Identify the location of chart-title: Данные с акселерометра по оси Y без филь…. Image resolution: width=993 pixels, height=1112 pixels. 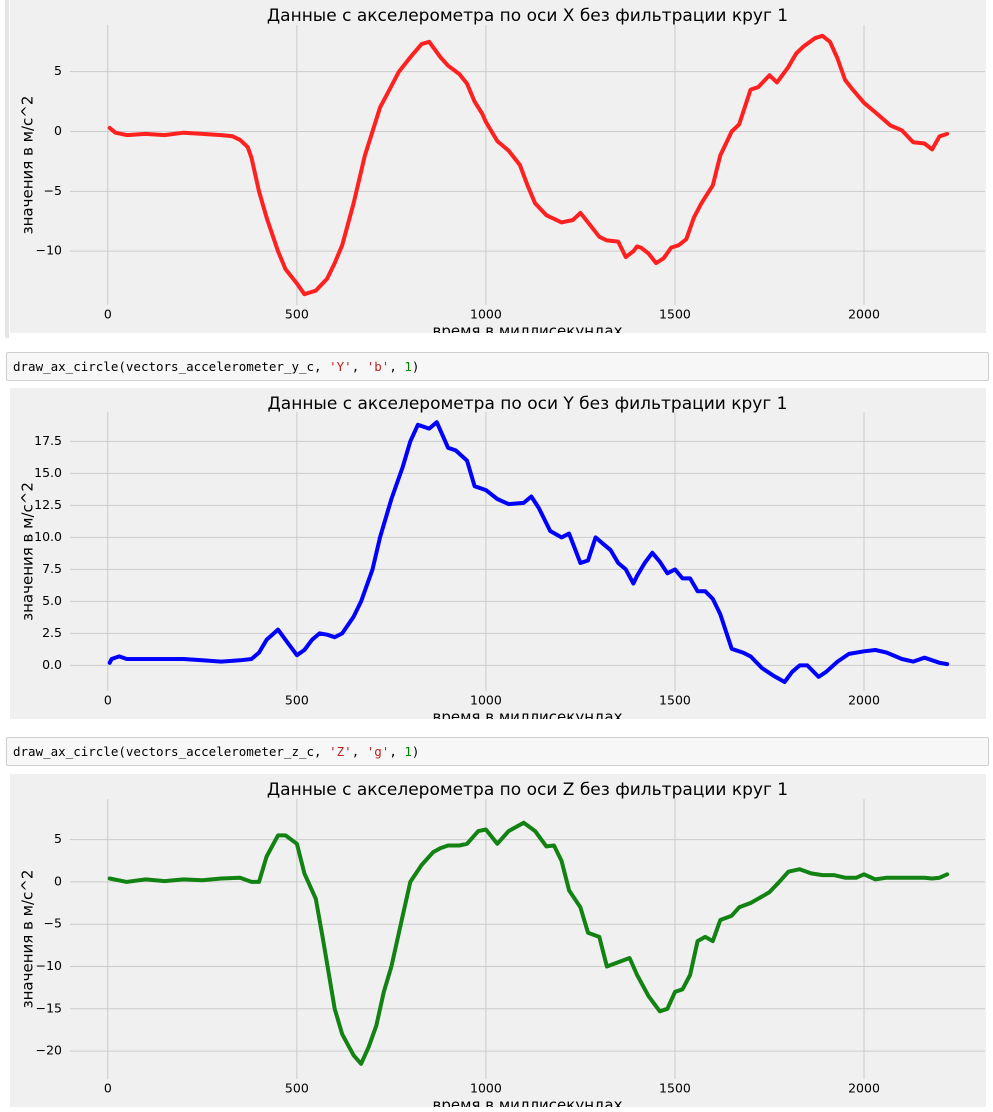
(528, 404).